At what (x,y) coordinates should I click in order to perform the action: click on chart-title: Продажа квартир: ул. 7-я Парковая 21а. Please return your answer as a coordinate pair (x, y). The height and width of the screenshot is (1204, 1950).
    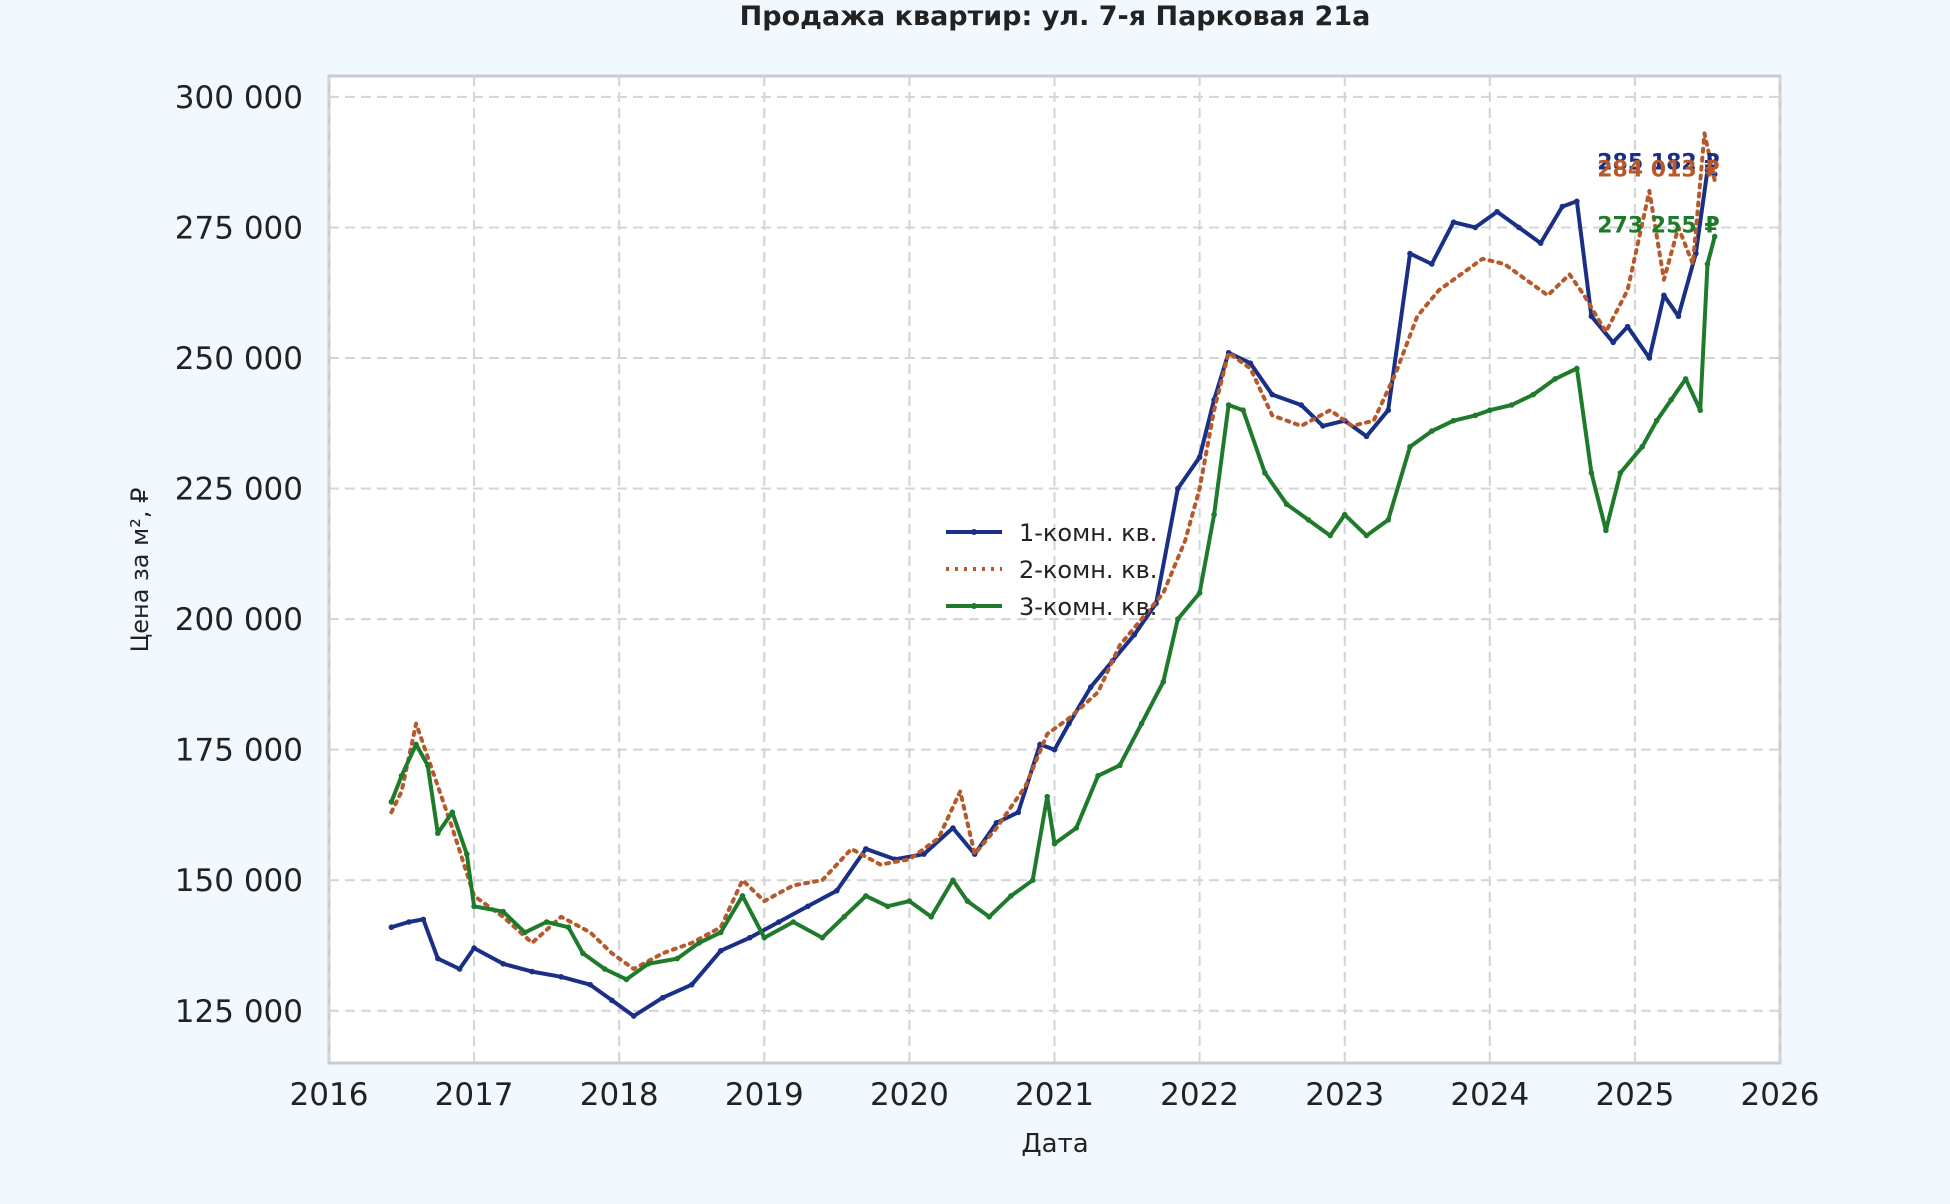
    Looking at the image, I should click on (1055, 16).